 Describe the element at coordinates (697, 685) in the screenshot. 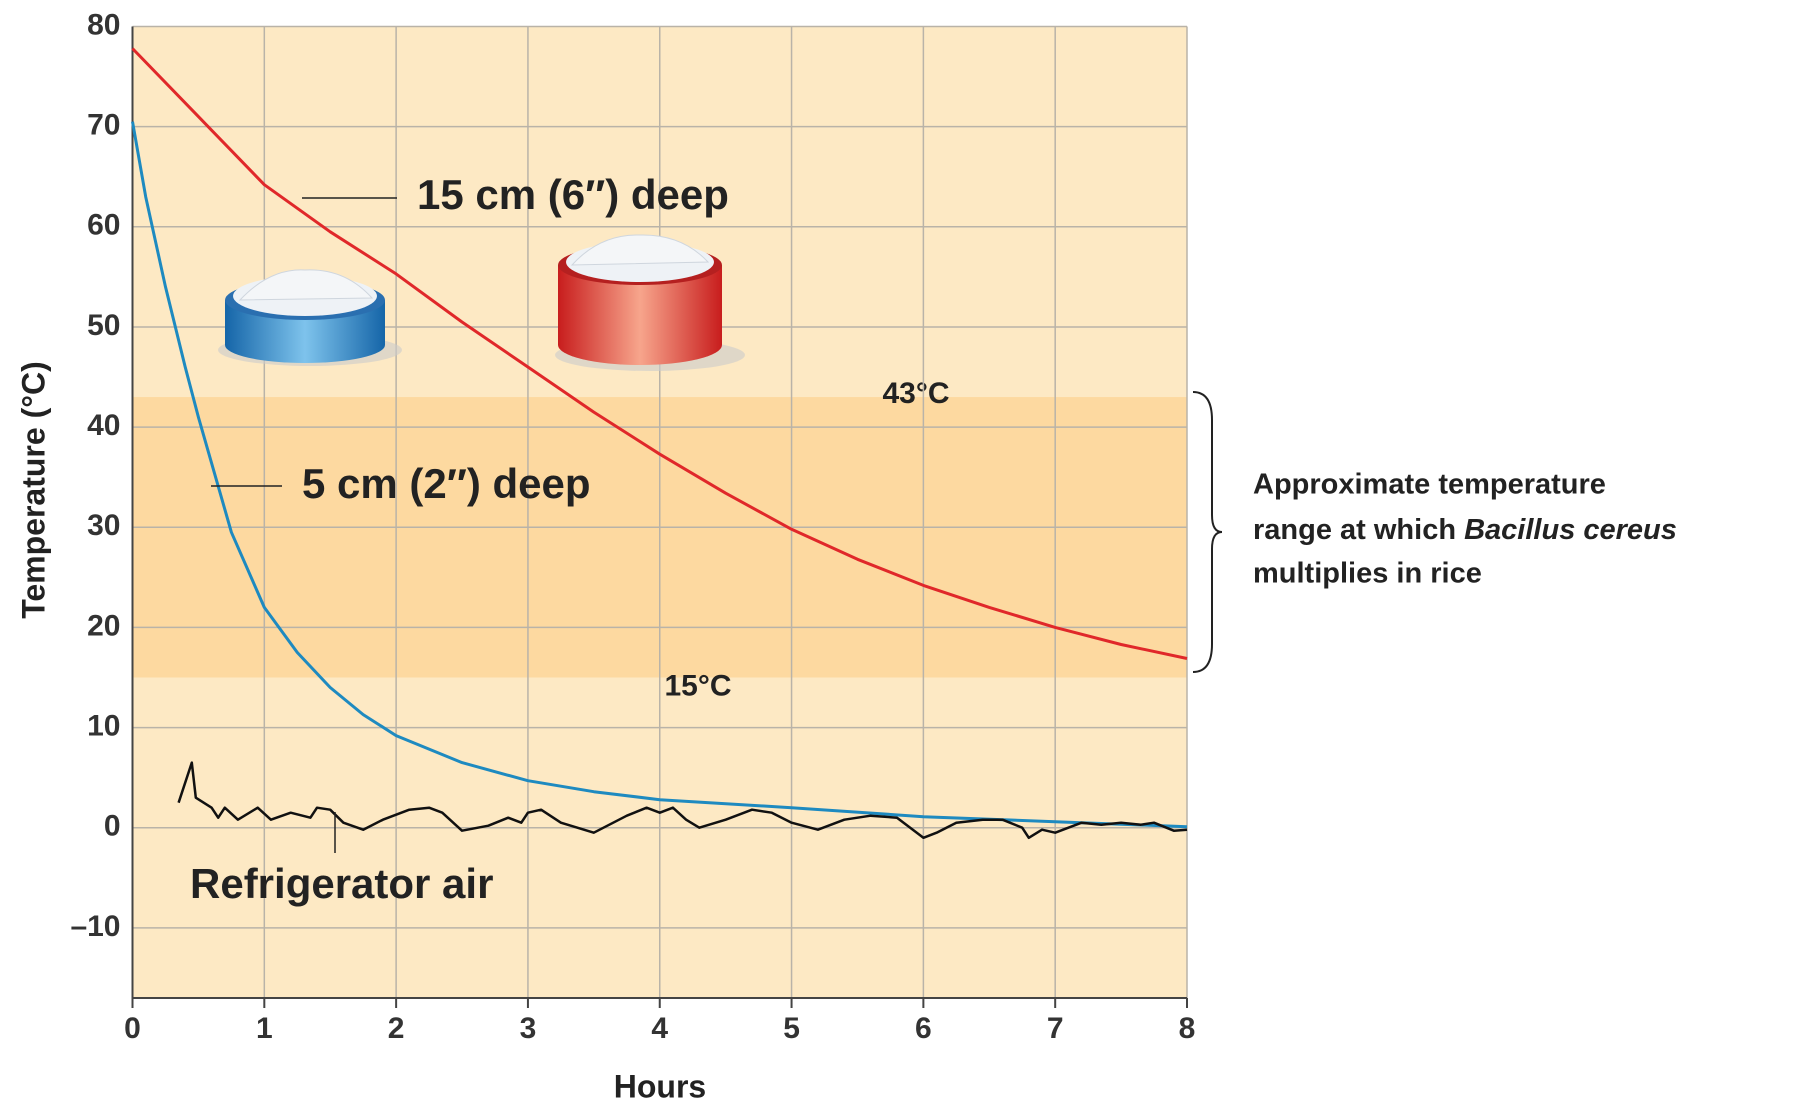

I see `band-label: 15°C` at that location.